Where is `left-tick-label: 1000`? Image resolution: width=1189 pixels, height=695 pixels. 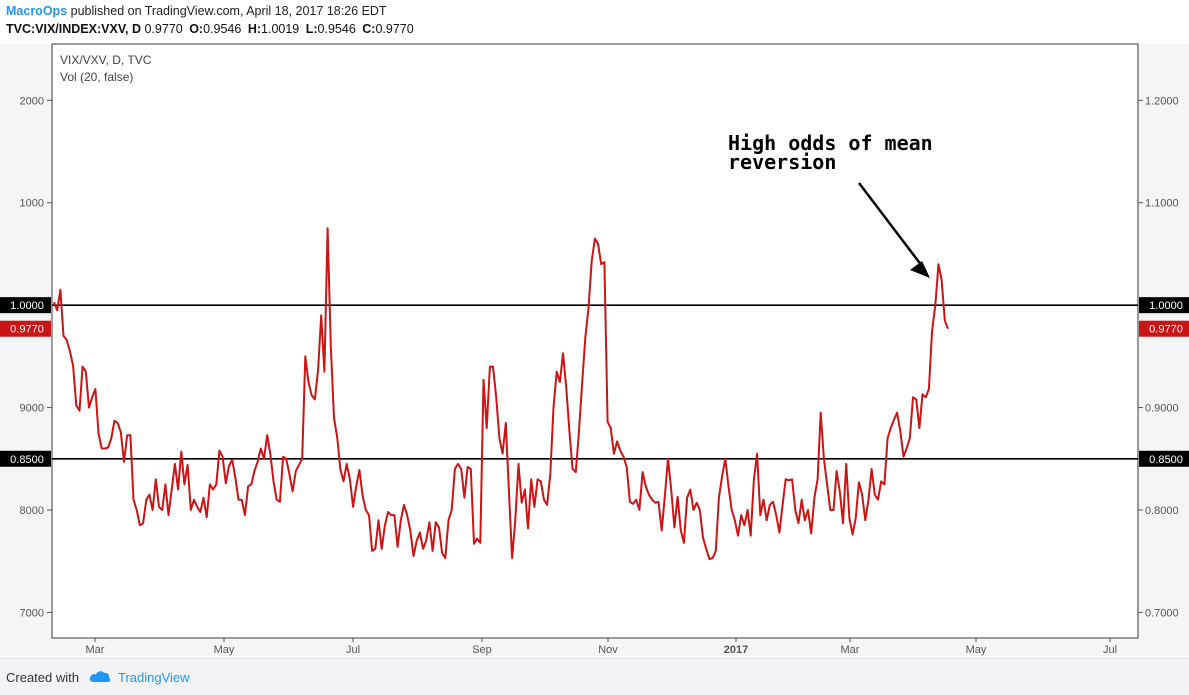 left-tick-label: 1000 is located at coordinates (32, 204).